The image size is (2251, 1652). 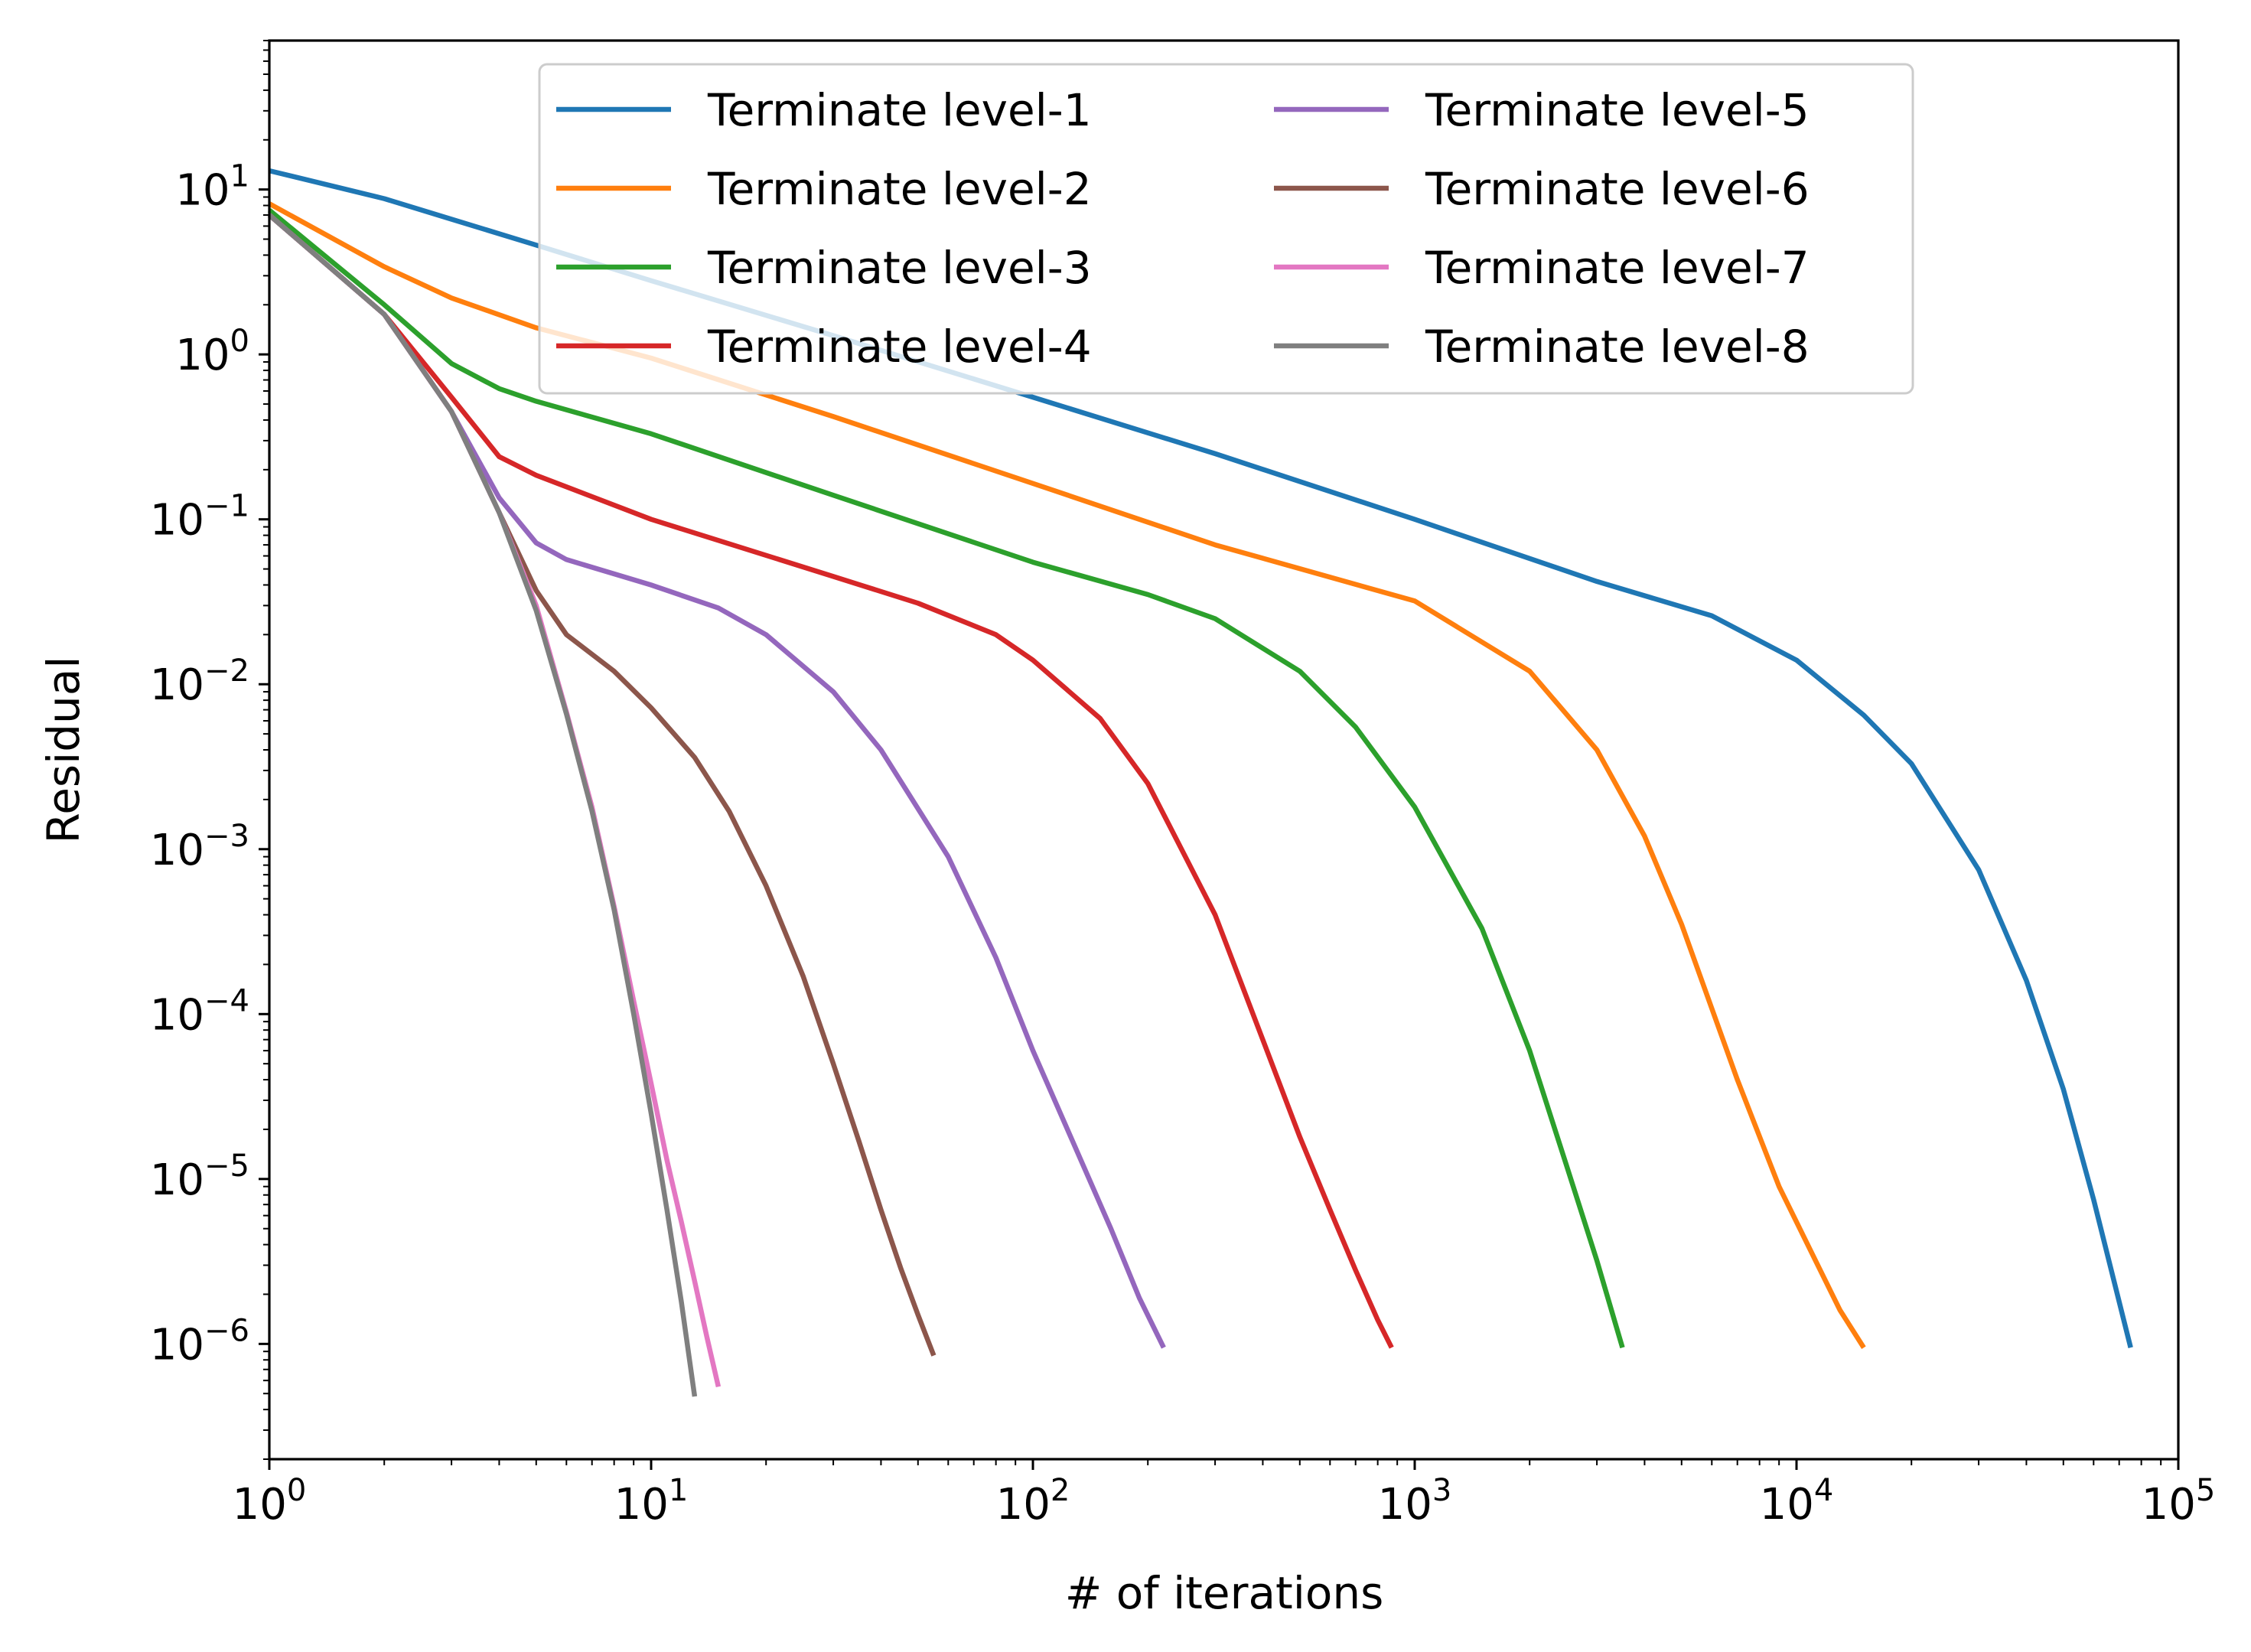 What do you see at coordinates (1617, 110) in the screenshot?
I see `legend-label: Terminate level-5` at bounding box center [1617, 110].